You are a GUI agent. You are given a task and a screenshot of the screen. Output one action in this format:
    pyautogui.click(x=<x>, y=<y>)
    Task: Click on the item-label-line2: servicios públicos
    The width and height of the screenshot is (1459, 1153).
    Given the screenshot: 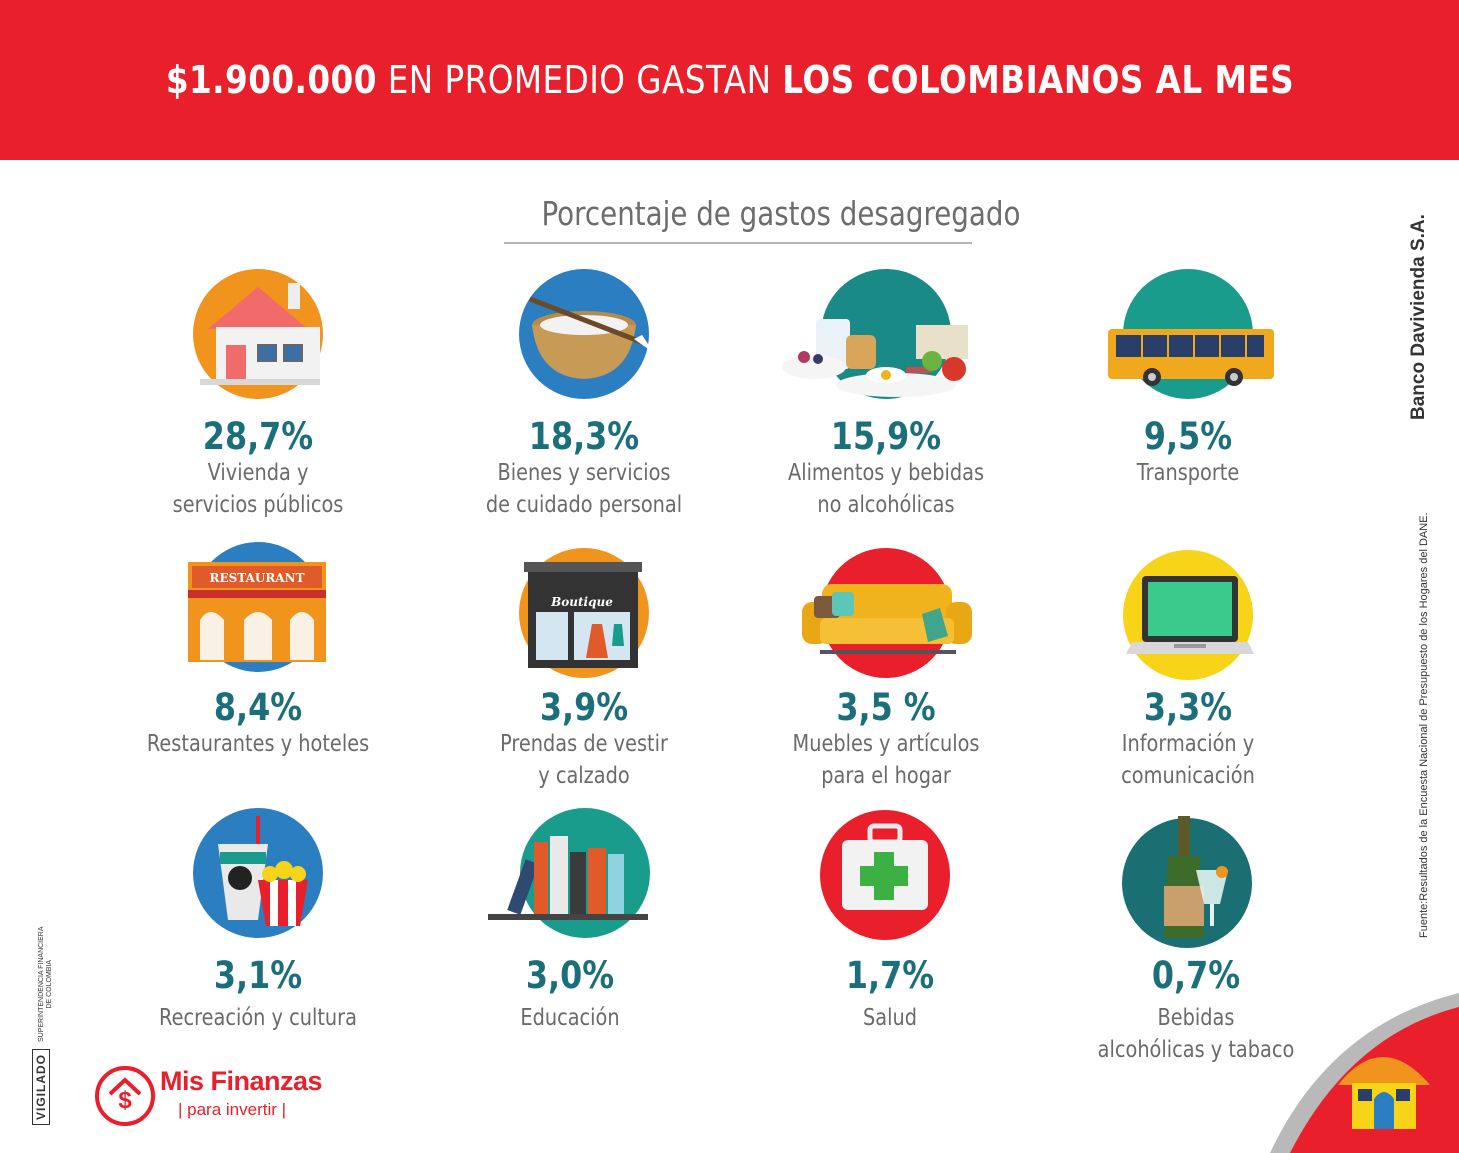 What is the action you would take?
    pyautogui.click(x=258, y=505)
    